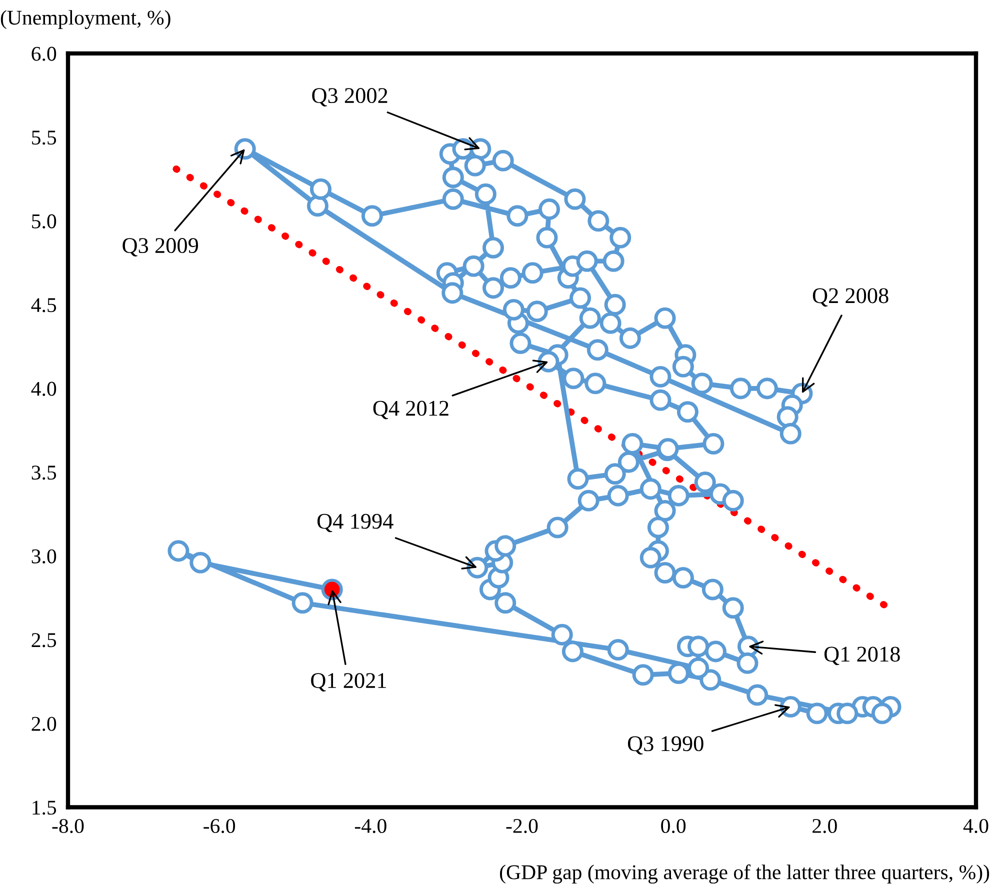 Image resolution: width=1000 pixels, height=890 pixels. What do you see at coordinates (160, 247) in the screenshot?
I see `annotation: Q3 2009` at bounding box center [160, 247].